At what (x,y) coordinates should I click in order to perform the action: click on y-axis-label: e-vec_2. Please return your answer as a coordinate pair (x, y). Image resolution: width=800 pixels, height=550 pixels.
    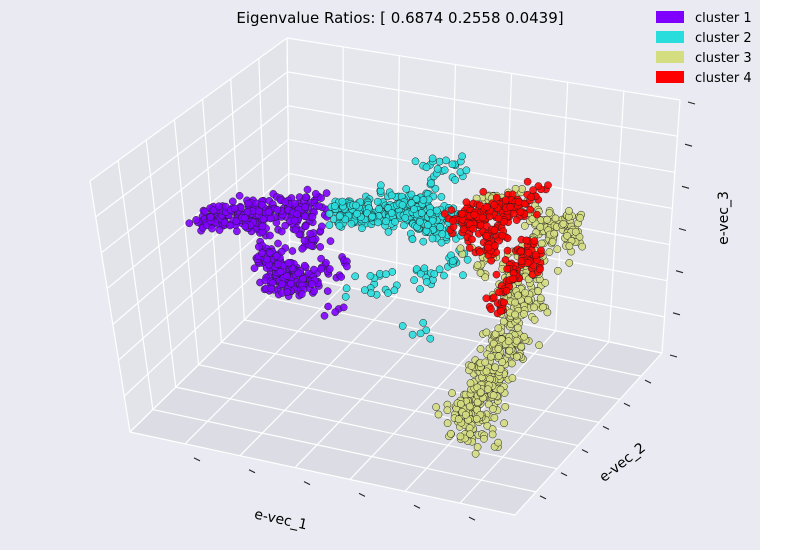
    Looking at the image, I should click on (622, 463).